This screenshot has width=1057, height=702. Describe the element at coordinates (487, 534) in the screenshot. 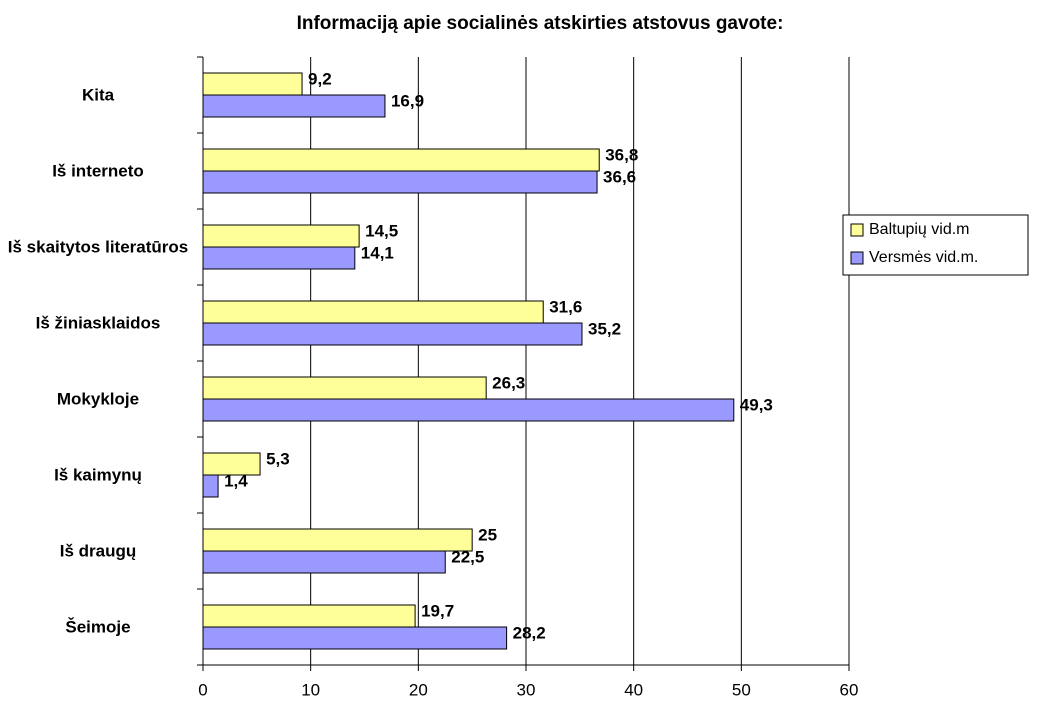

I see `data-label: 25` at that location.